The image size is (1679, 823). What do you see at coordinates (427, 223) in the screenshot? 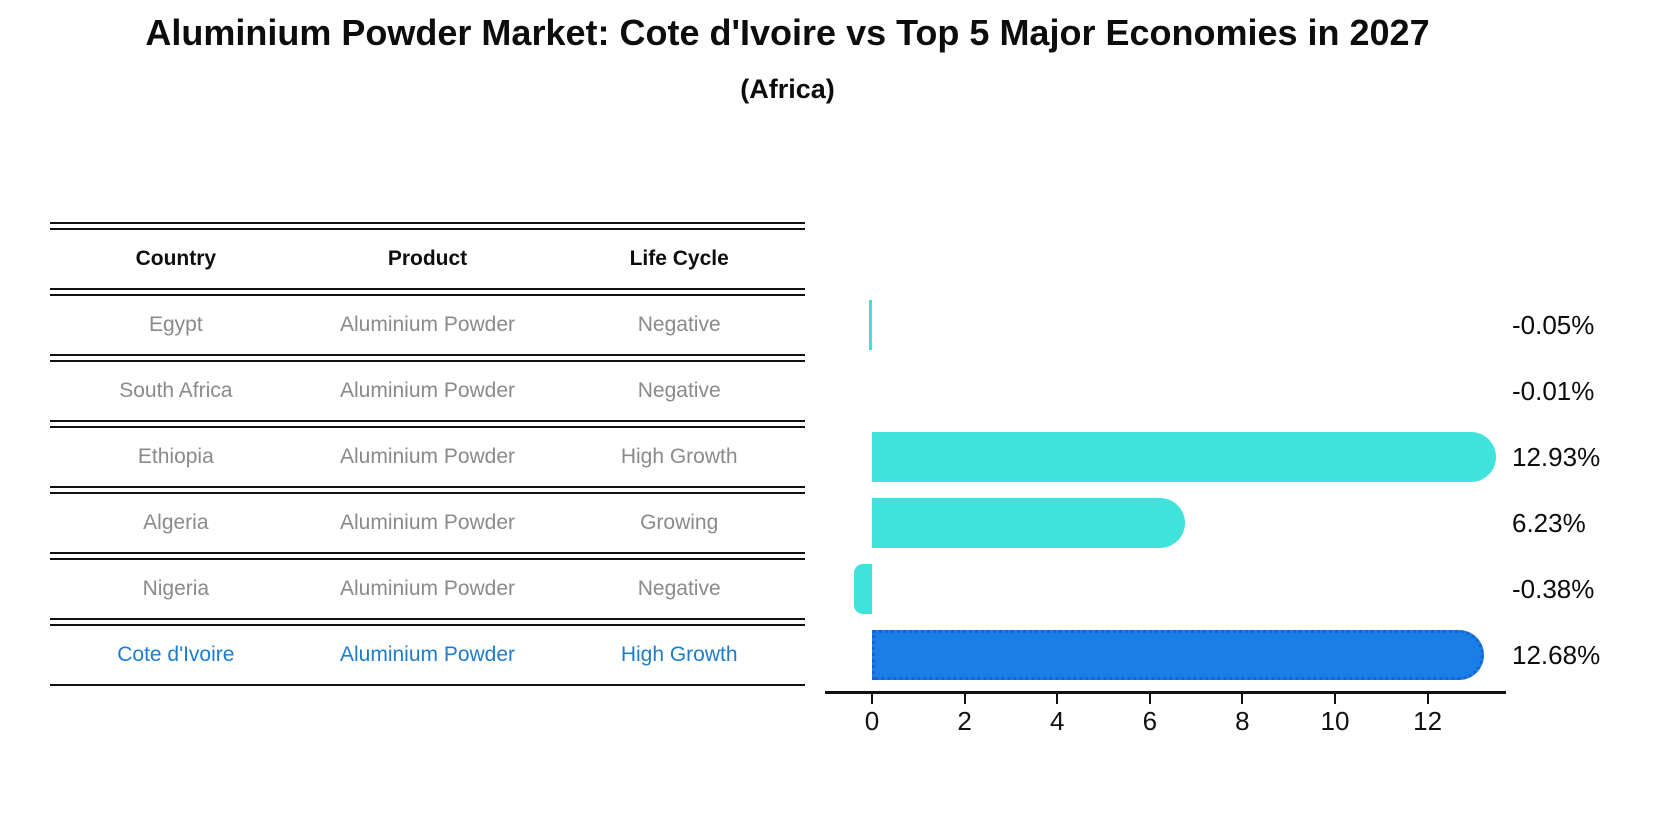
I see `table-top-border` at bounding box center [427, 223].